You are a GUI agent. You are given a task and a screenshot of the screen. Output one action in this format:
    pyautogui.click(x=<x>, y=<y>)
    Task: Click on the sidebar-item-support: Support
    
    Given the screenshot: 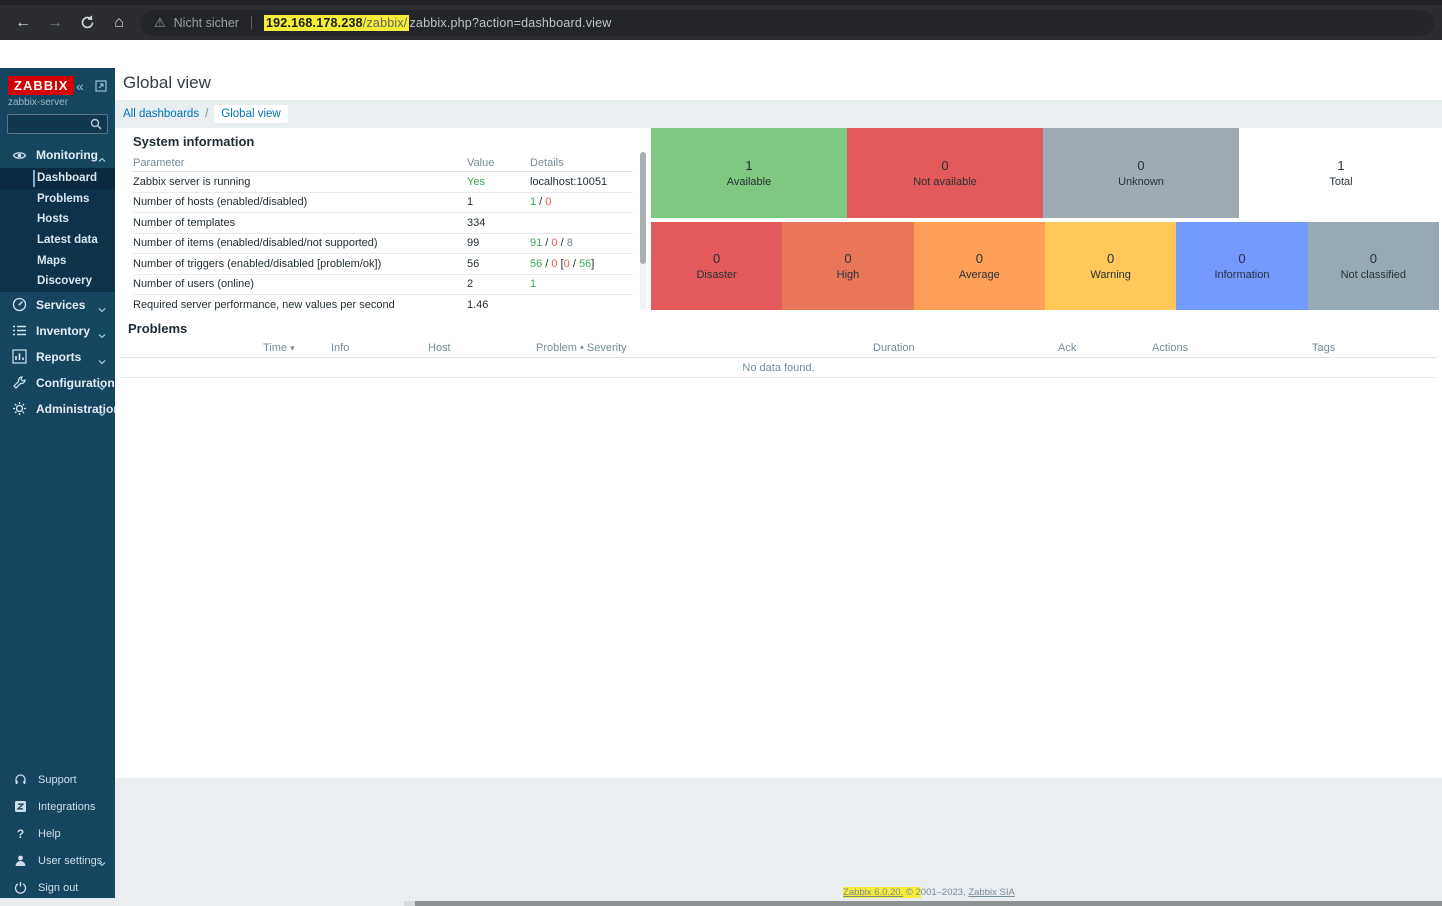 What is the action you would take?
    pyautogui.click(x=57, y=779)
    